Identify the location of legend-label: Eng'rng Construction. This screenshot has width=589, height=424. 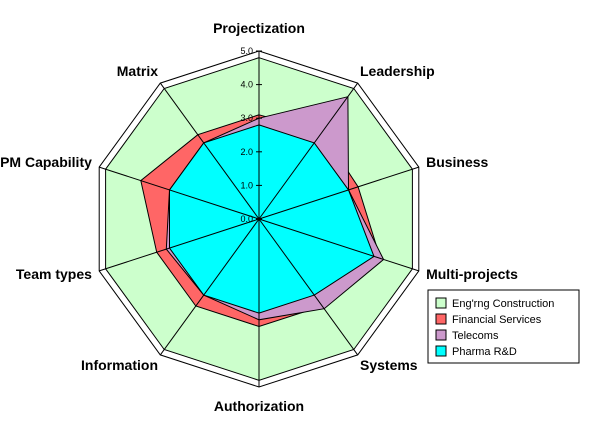
(503, 304).